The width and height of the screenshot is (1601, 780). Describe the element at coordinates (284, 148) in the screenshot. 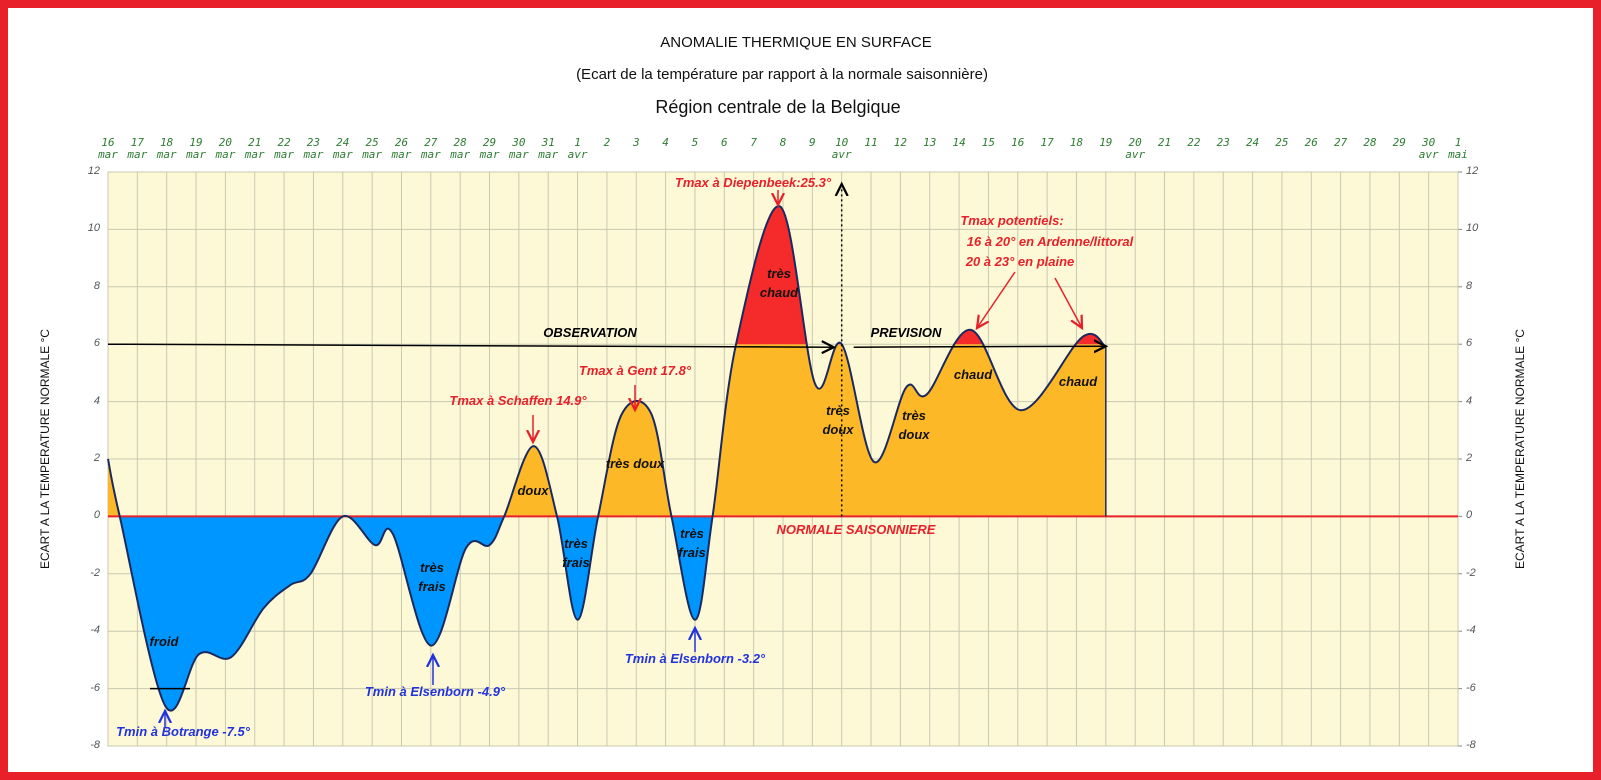

I see `x-tick-label: 22 mar` at that location.